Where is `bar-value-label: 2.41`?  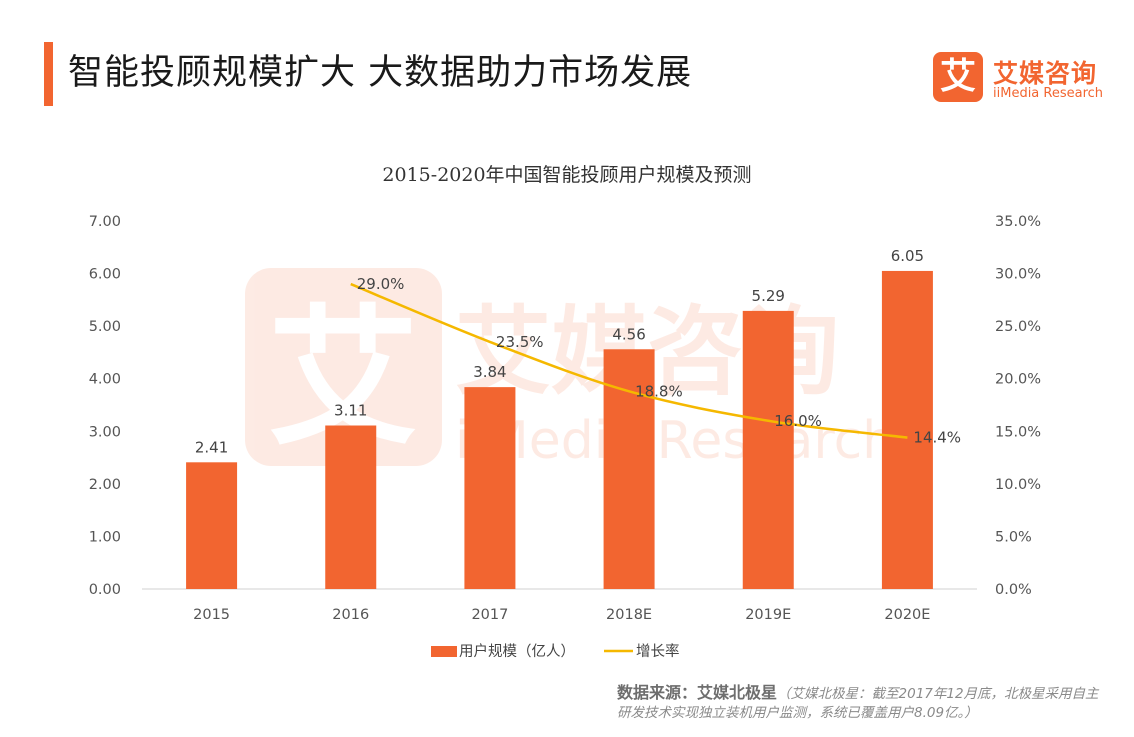
bar-value-label: 2.41 is located at coordinates (211, 447).